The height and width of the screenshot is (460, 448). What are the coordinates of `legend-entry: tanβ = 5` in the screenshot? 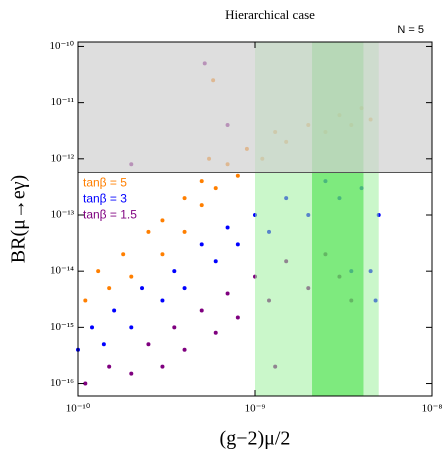 It's located at (105, 183).